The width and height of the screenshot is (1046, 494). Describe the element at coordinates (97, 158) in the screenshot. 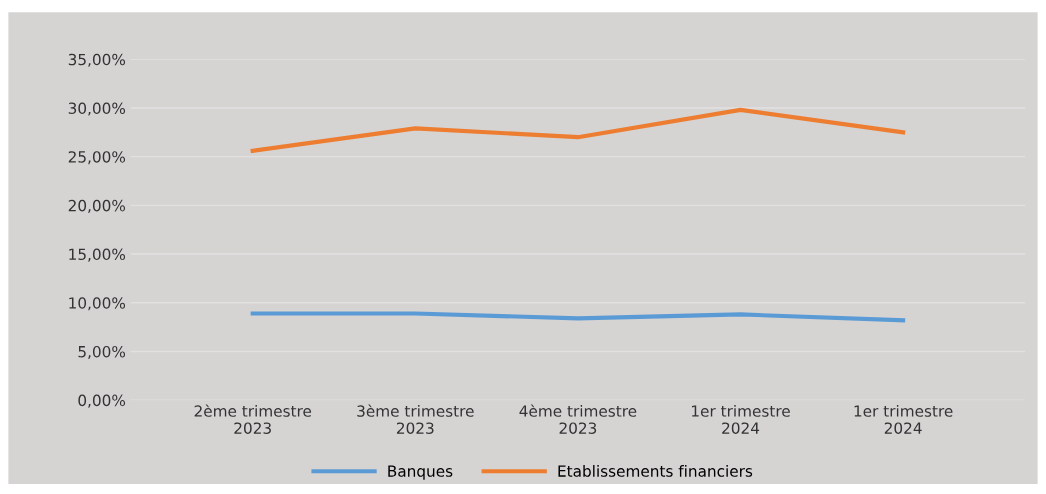

I see `y-tick-label: 25,00%` at that location.